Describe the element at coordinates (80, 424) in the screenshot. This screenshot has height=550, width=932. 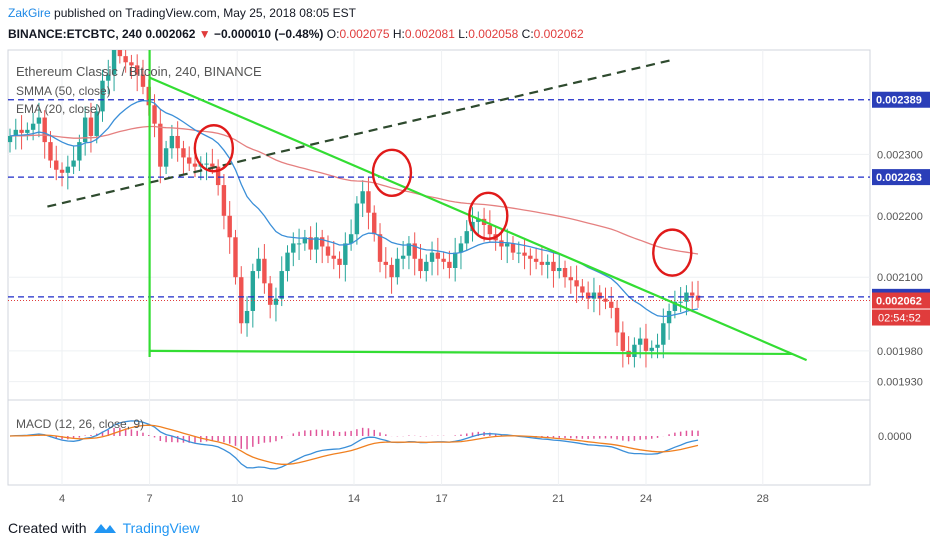
I see `legend-macd: MACD (12, 26, close, 9)` at that location.